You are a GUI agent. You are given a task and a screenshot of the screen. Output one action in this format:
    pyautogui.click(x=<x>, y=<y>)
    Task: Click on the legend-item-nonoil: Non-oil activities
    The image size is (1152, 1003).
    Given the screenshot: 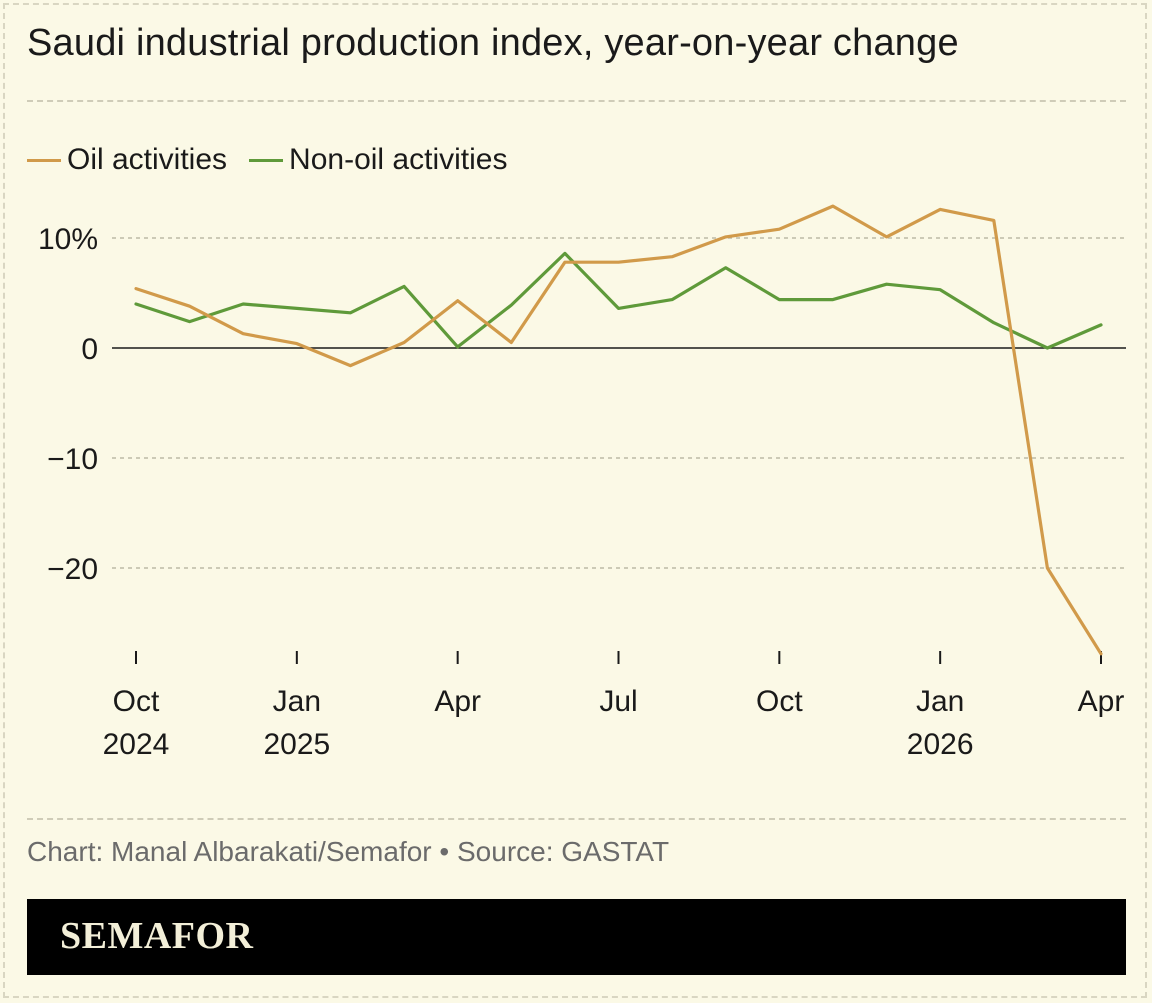 What is the action you would take?
    pyautogui.click(x=378, y=160)
    